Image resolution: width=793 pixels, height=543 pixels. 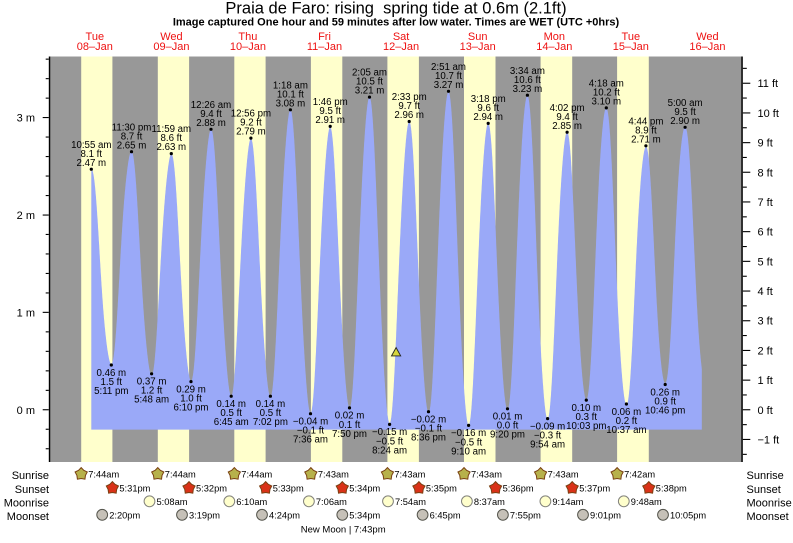 I want to click on svg-text: 2.88 m, so click(x=211, y=123).